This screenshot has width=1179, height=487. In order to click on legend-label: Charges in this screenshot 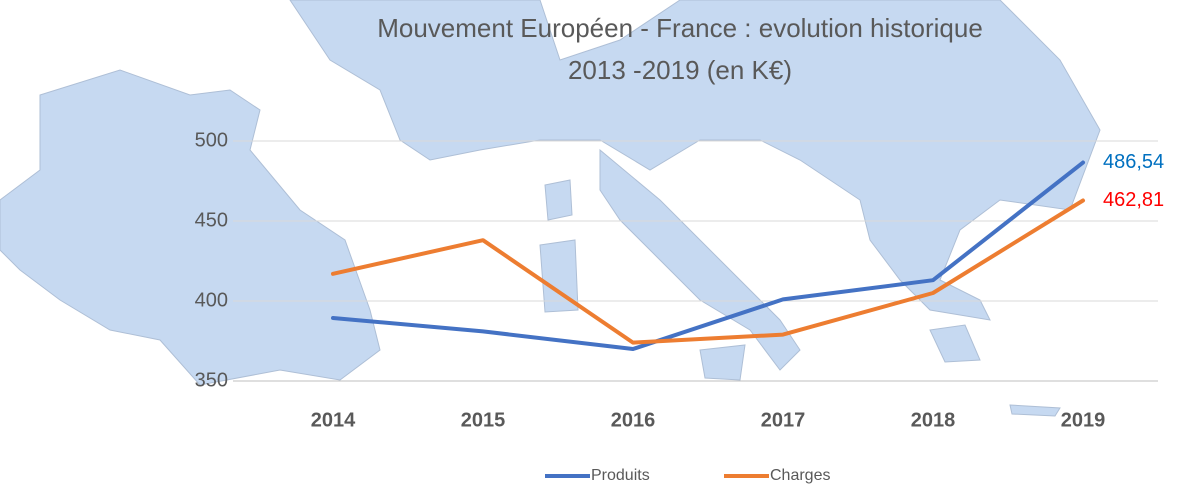, I will do `click(800, 475)`.